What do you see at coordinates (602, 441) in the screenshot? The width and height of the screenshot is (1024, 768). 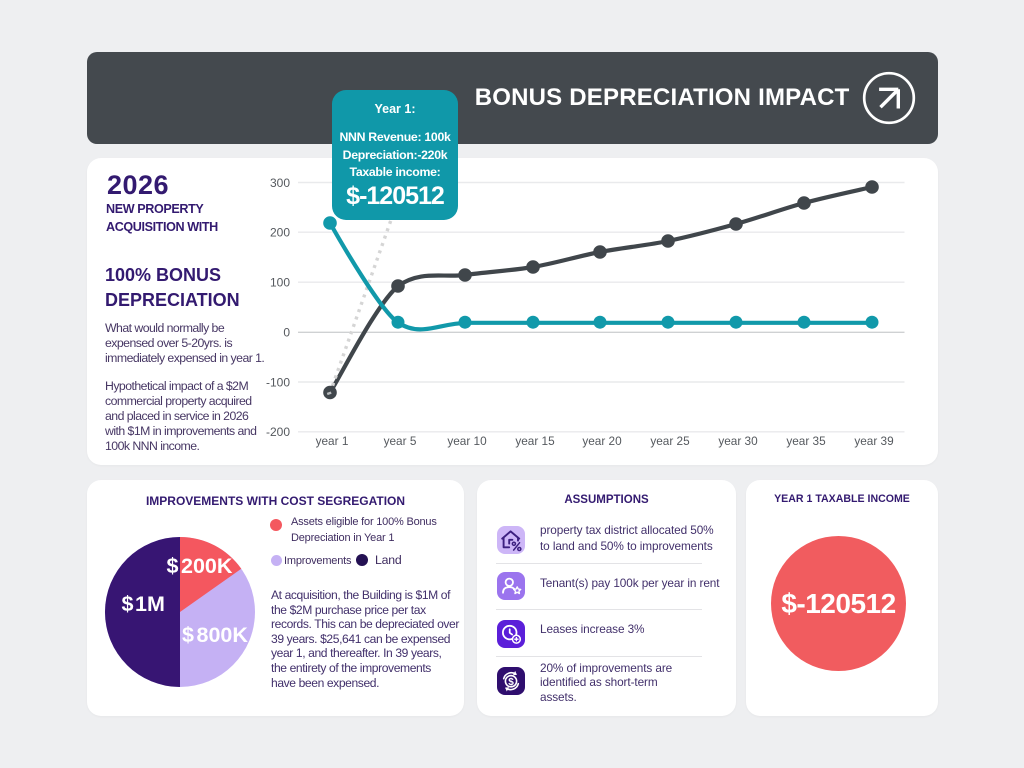 I see `svg-text: year 20` at bounding box center [602, 441].